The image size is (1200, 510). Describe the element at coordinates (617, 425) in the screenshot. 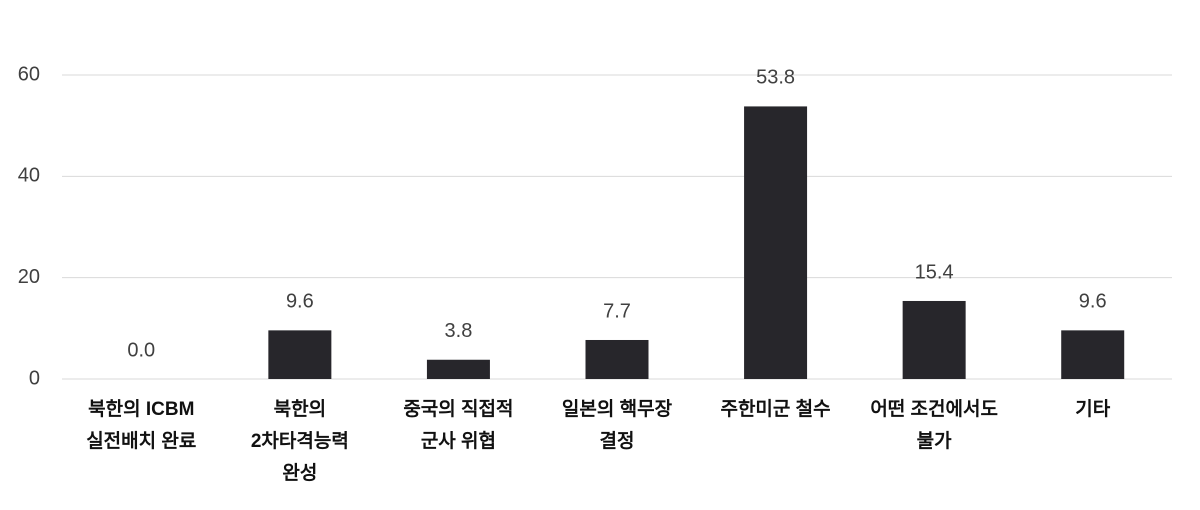

I see `x-tick-label: 일본의 핵무장 결정` at that location.